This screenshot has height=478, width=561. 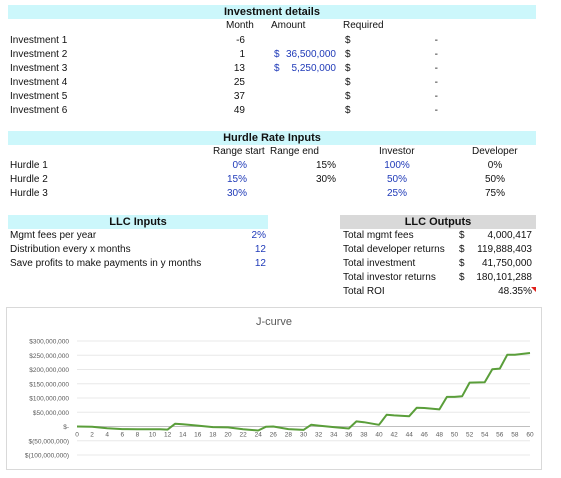 What do you see at coordinates (379, 263) in the screenshot?
I see `llc-output-label: Total investment` at bounding box center [379, 263].